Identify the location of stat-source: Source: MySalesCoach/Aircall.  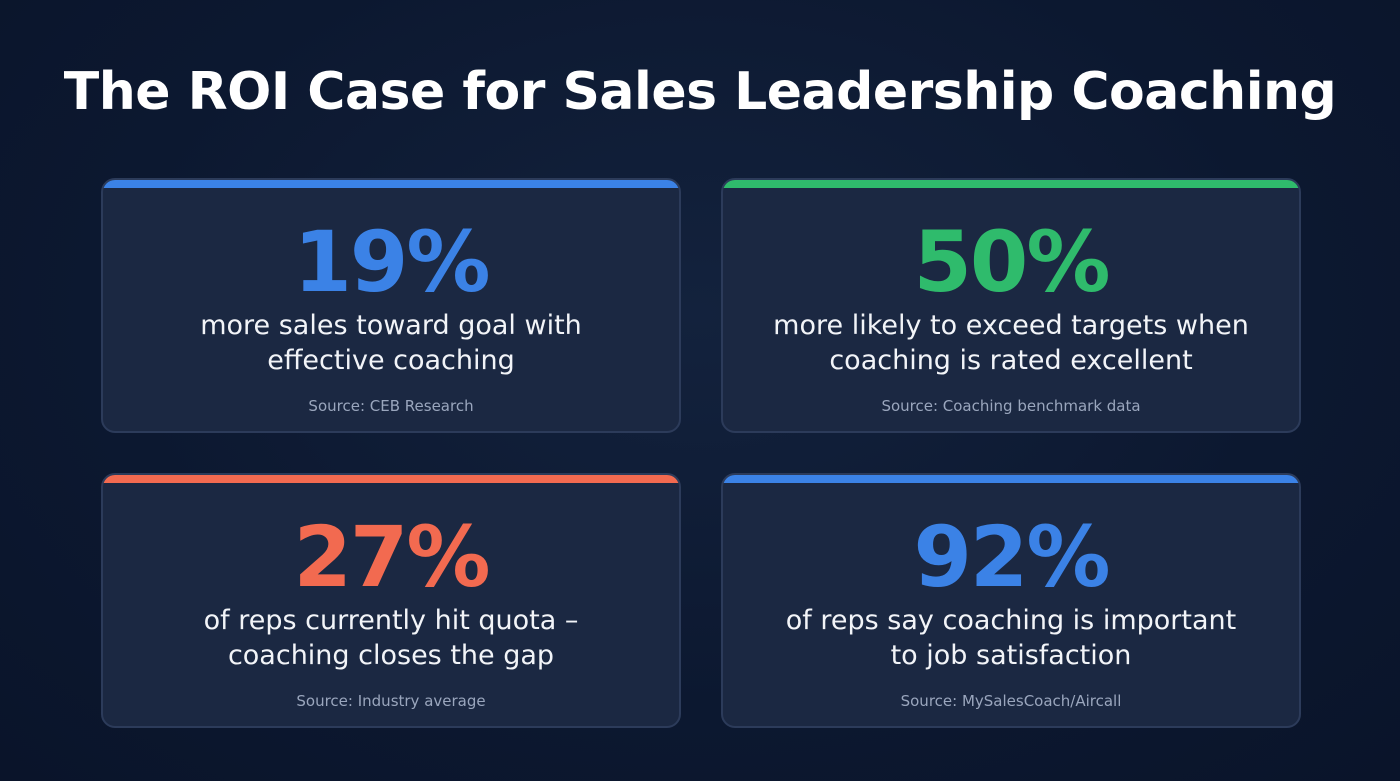
(1011, 701).